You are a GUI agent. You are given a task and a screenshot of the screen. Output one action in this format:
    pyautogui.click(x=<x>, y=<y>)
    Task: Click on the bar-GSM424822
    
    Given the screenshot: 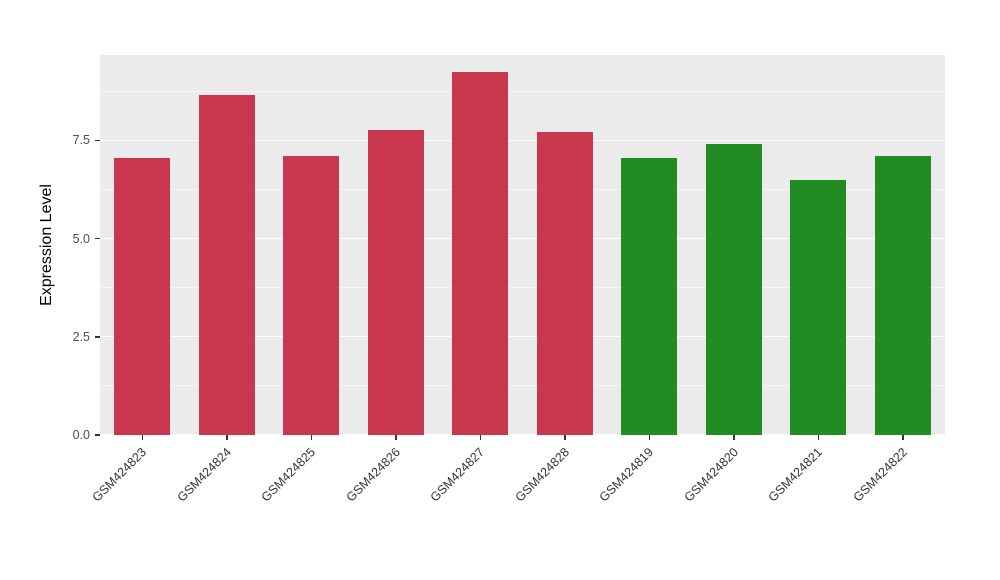 What is the action you would take?
    pyautogui.click(x=902, y=295)
    